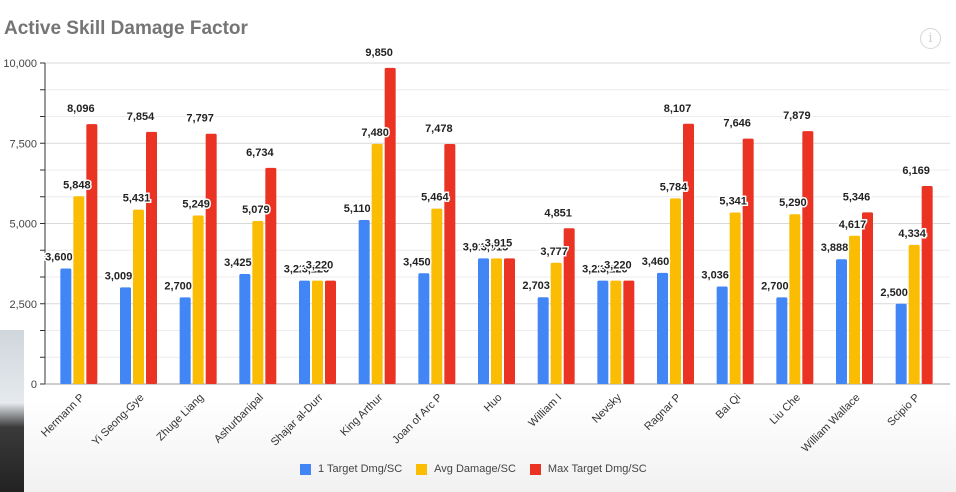 The height and width of the screenshot is (492, 956). Describe the element at coordinates (916, 171) in the screenshot. I see `data-label: 6,169` at that location.